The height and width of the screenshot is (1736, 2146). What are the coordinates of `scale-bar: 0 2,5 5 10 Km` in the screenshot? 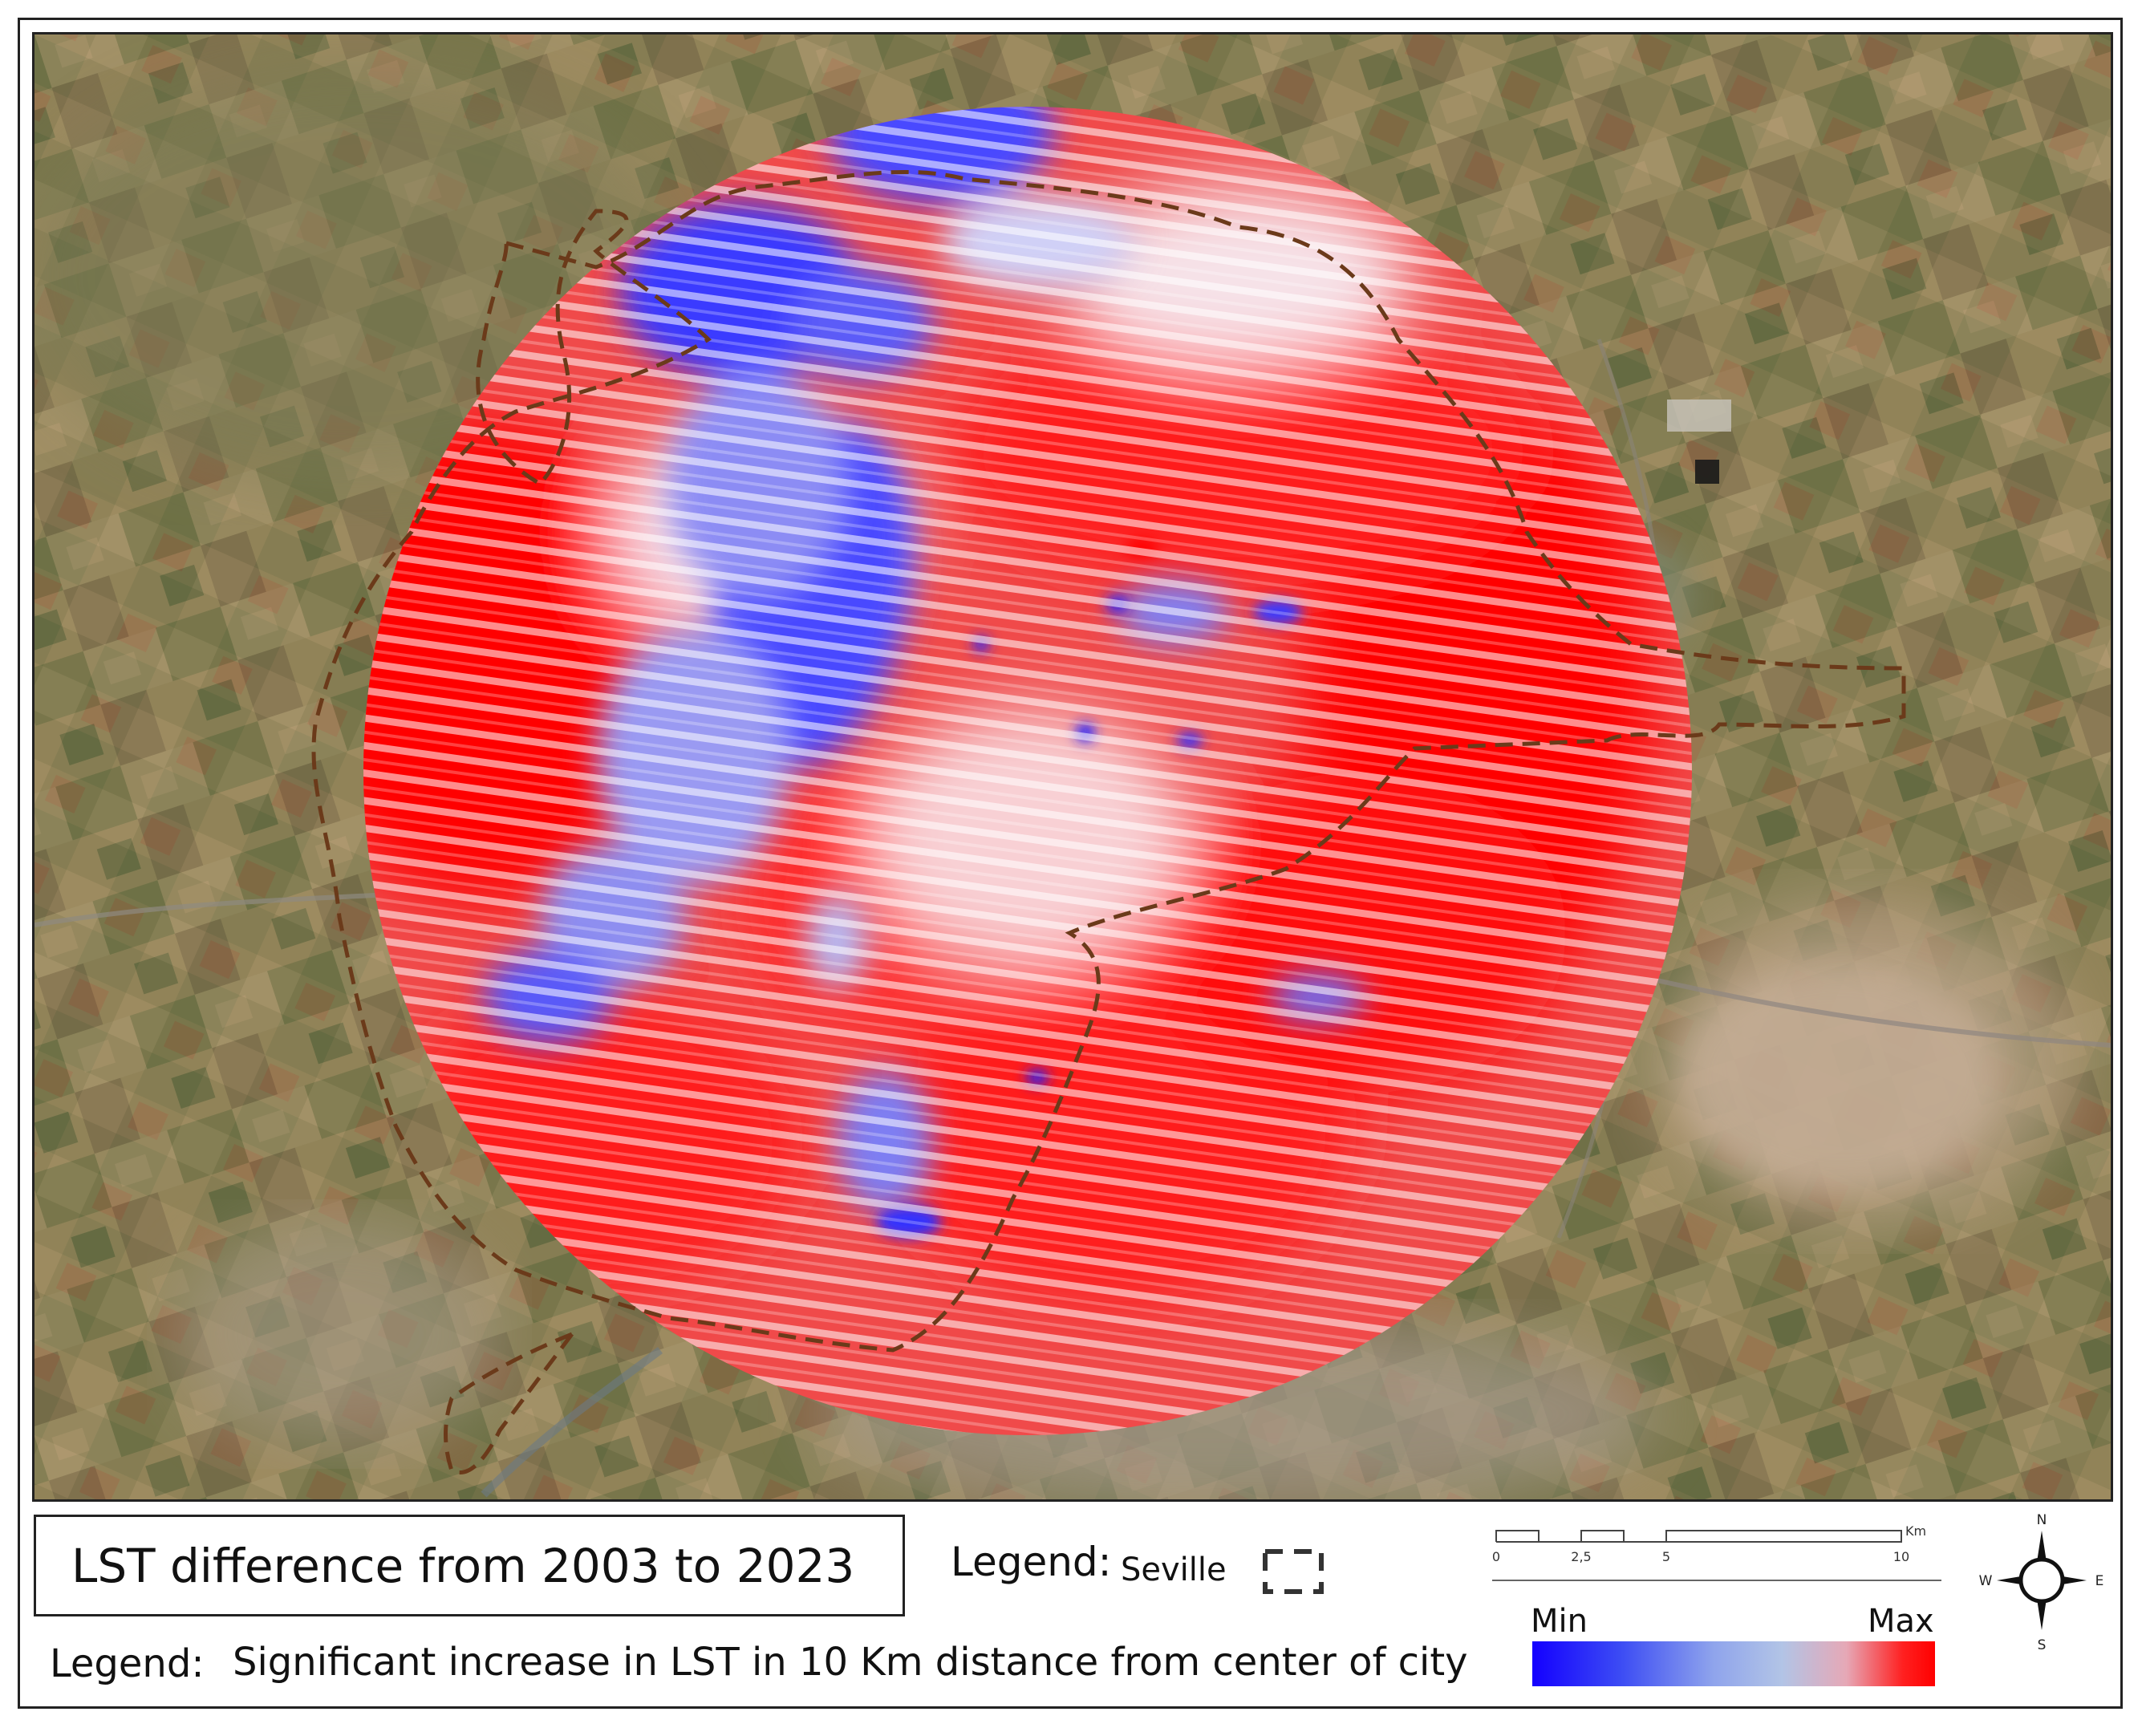 It's located at (1716, 1553).